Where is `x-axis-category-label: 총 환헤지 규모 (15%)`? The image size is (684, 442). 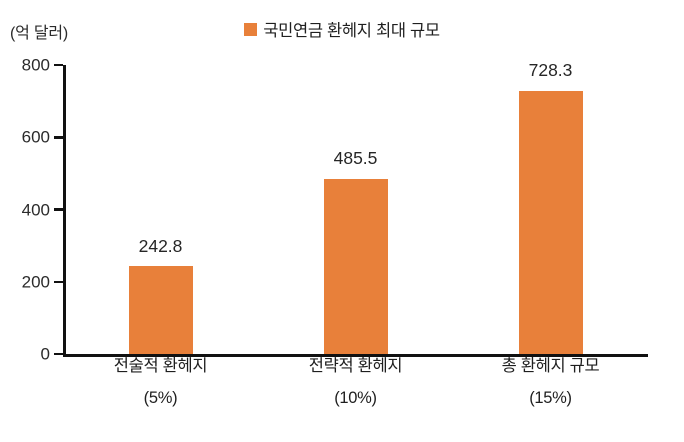 x-axis-category-label: 총 환헤지 규모 (15%) is located at coordinates (550, 382).